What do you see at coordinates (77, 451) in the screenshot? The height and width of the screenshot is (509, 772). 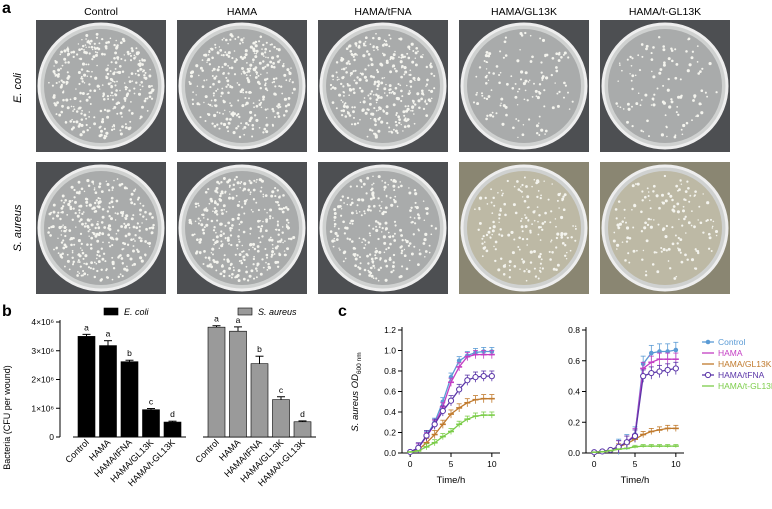 I see `category-label: Control` at bounding box center [77, 451].